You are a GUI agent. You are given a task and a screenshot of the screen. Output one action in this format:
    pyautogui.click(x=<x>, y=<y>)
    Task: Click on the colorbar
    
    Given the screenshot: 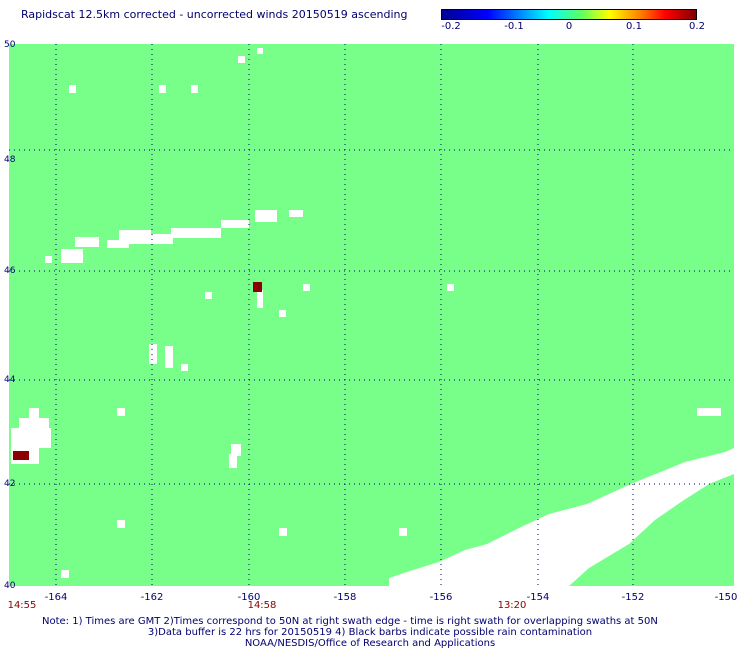 What is the action you would take?
    pyautogui.click(x=569, y=14)
    